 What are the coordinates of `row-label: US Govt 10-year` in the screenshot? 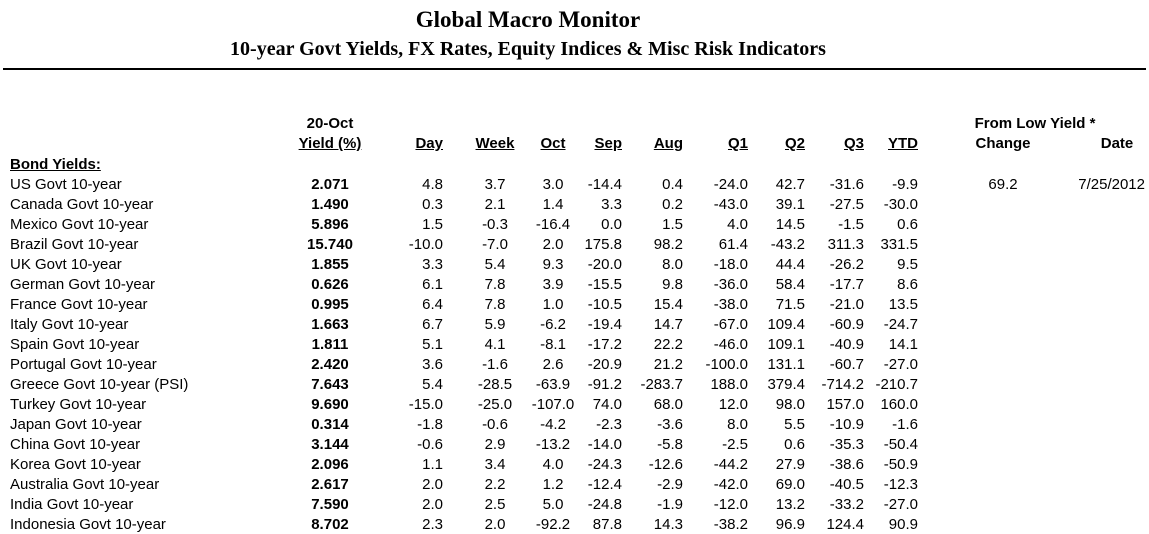 It's located at (66, 184).